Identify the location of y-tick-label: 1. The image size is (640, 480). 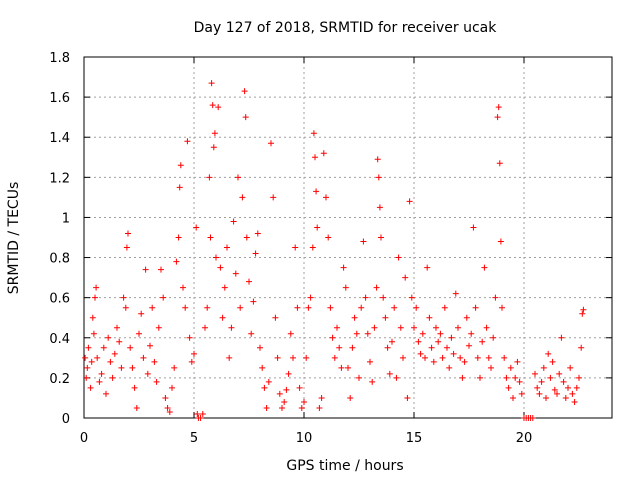
(66, 218).